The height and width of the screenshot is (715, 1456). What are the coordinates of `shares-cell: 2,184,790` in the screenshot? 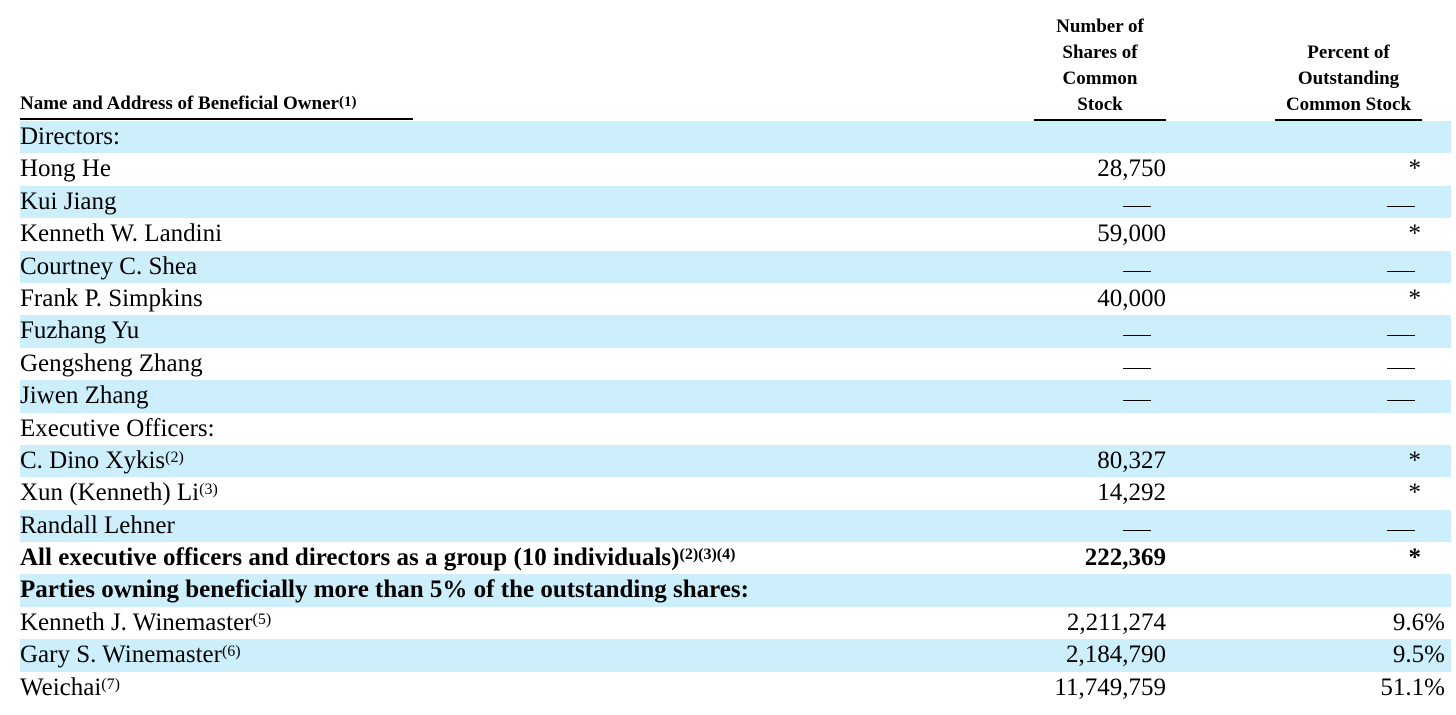 It's located at (1116, 655).